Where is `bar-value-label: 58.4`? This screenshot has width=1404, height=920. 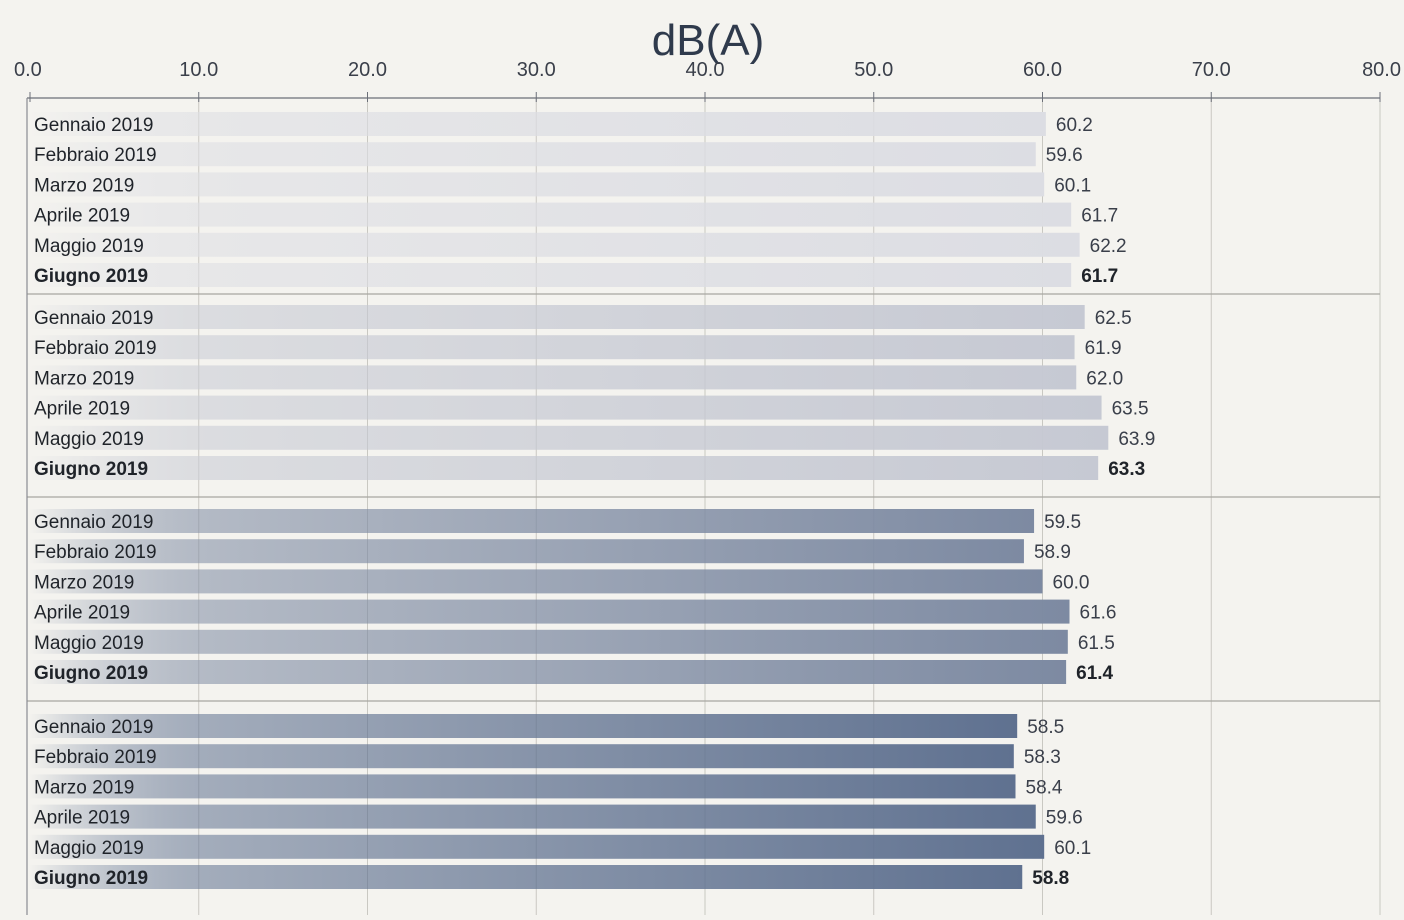 bar-value-label: 58.4 is located at coordinates (1044, 787).